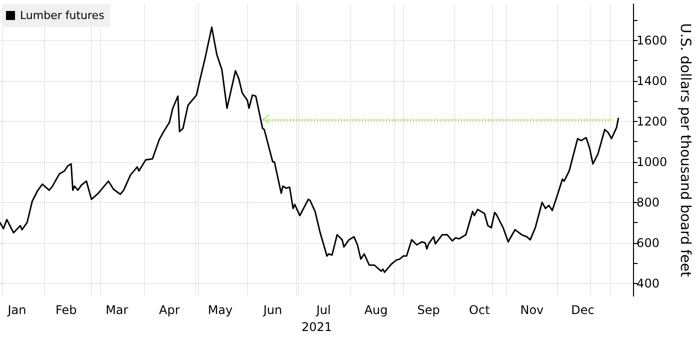 This screenshot has height=338, width=700. I want to click on y-tick-label: 1200, so click(652, 121).